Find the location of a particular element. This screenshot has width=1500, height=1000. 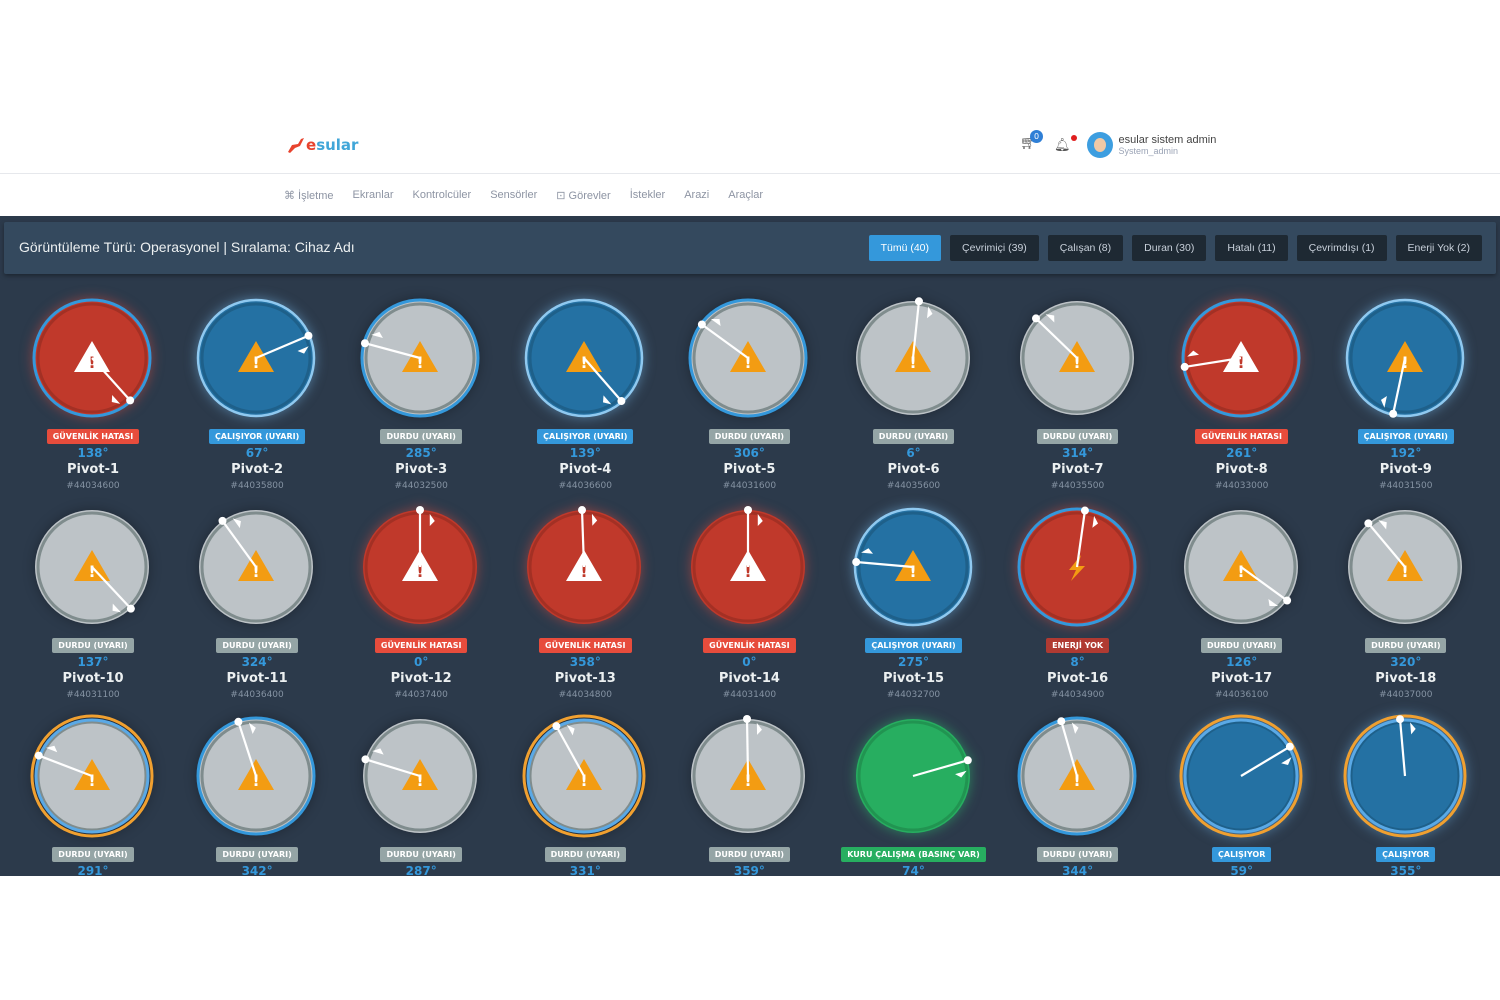

pivot-card: ÇALIŞIYOR 59° is located at coordinates (1242, 794).